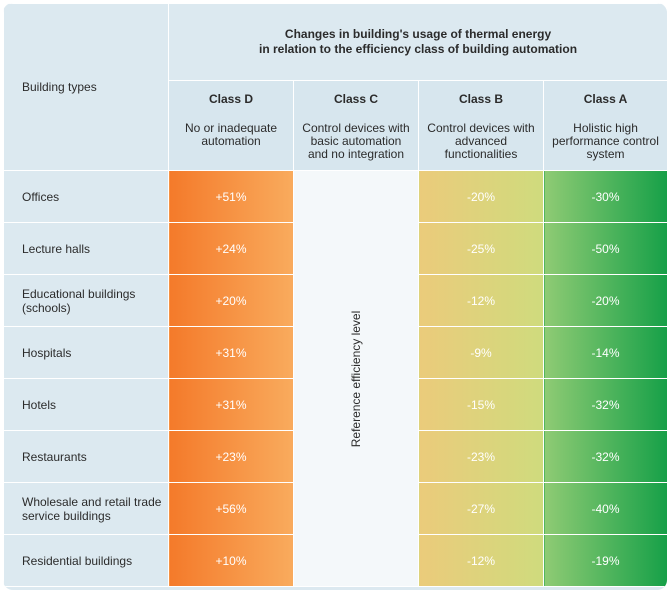 This screenshot has width=670, height=594. What do you see at coordinates (481, 99) in the screenshot?
I see `class-b-name: Class B` at bounding box center [481, 99].